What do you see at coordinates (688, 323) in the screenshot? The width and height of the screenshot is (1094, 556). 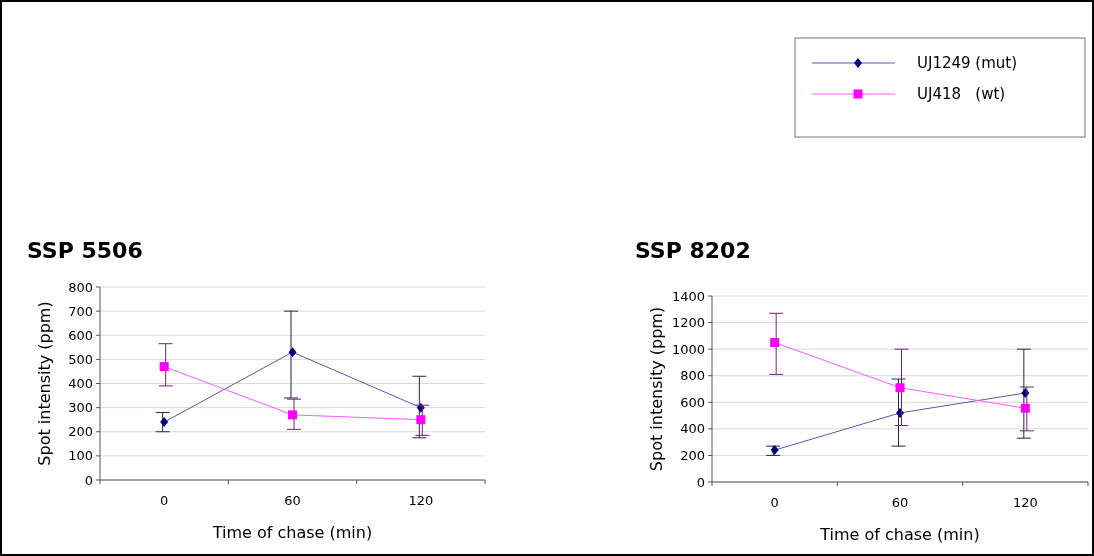 I see `y-tick-label: 1200` at bounding box center [688, 323].